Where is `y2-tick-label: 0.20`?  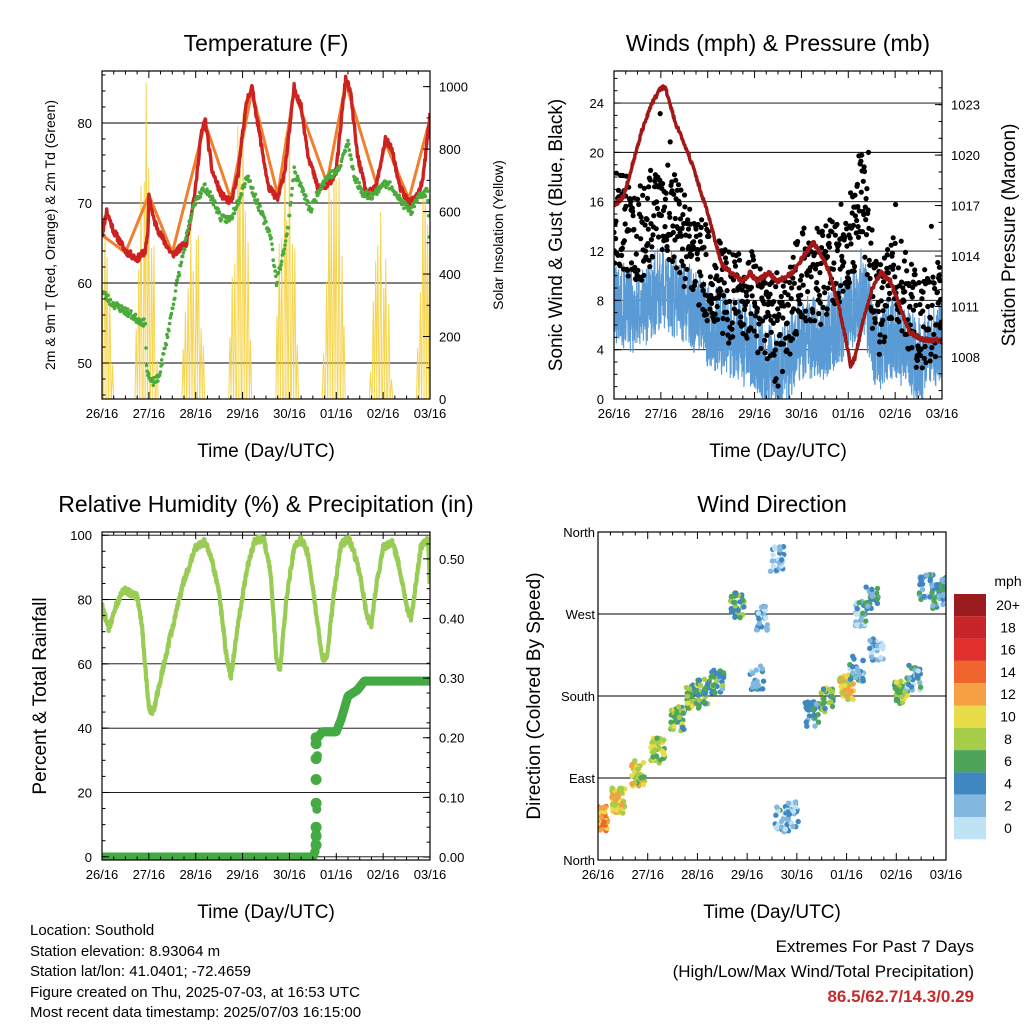
y2-tick-label: 0.20 is located at coordinates (451, 738).